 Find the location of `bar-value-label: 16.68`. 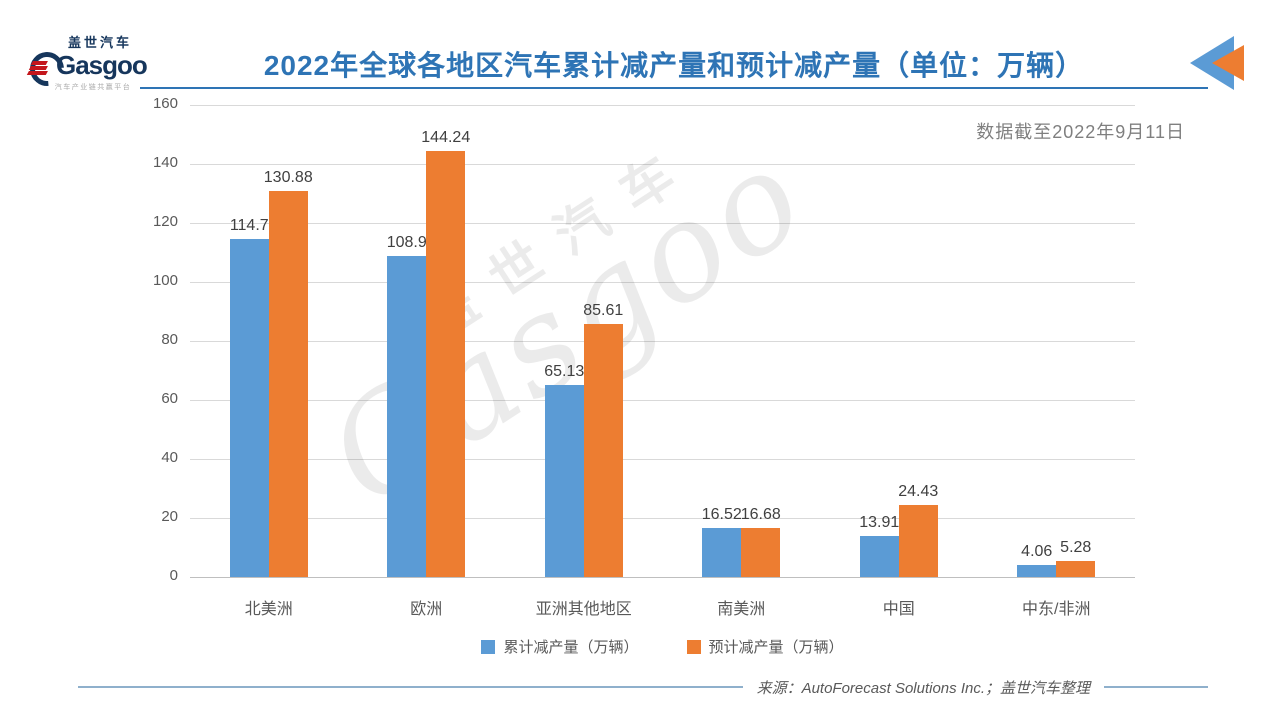

bar-value-label: 16.68 is located at coordinates (760, 514).